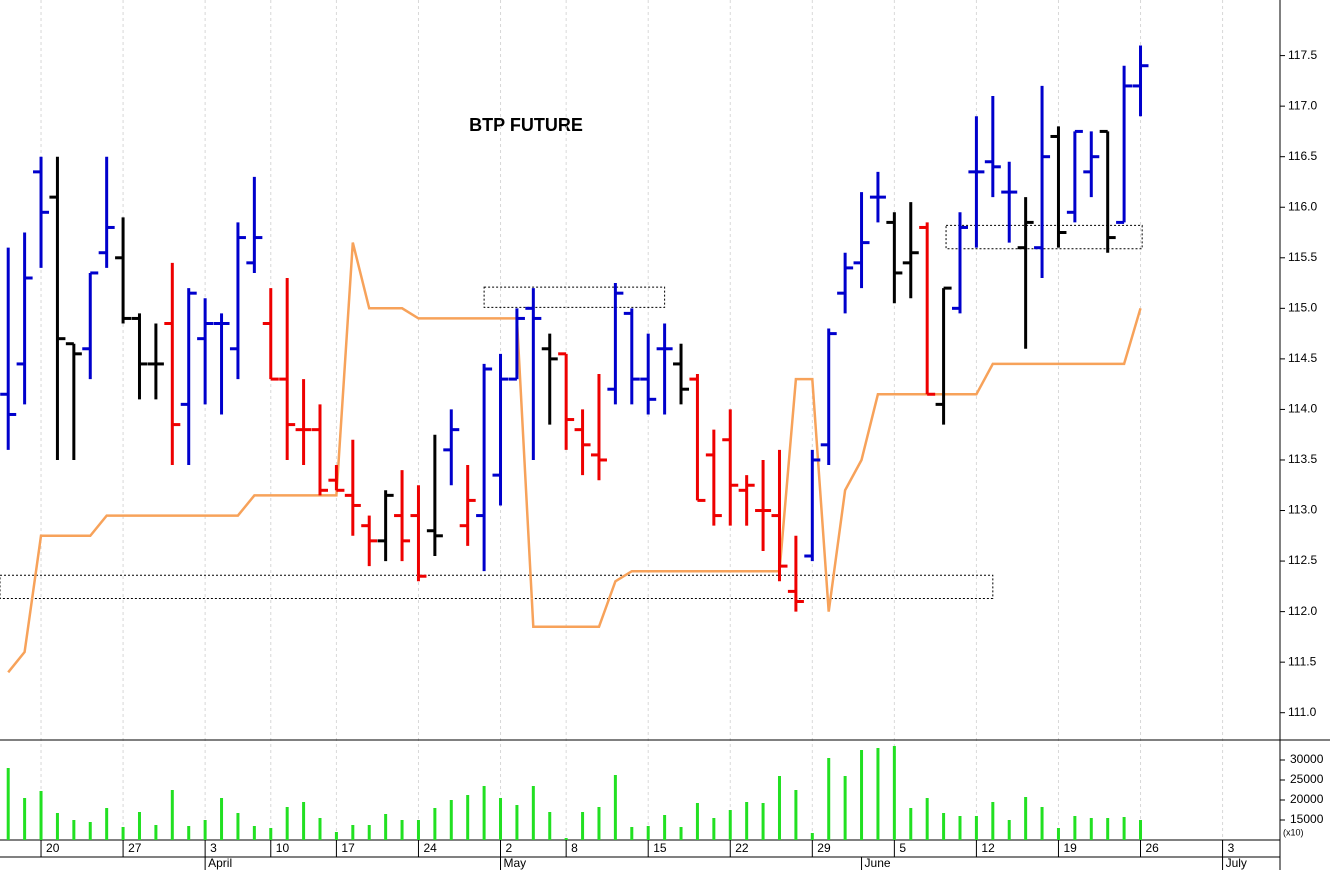  I want to click on y-tick-label: 113.5, so click(1302, 459).